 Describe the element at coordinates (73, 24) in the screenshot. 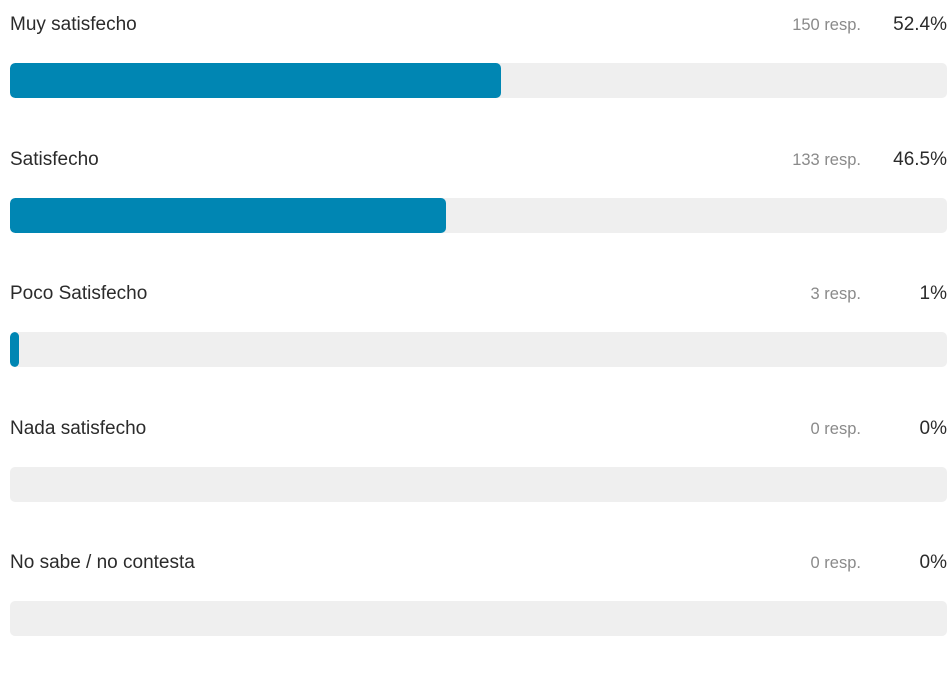

I see `option-label: Muy satisfecho` at that location.